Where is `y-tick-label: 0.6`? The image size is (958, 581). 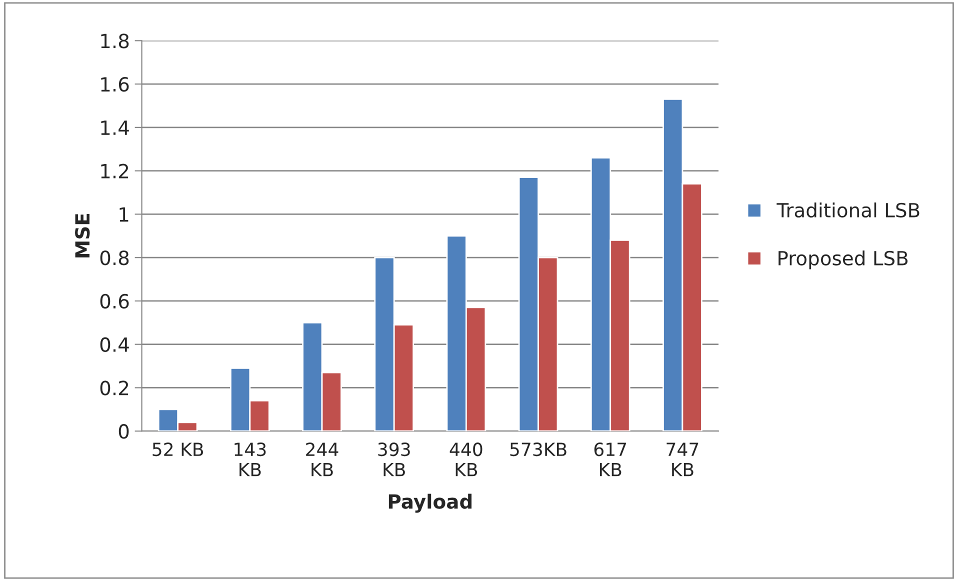
y-tick-label: 0.6 is located at coordinates (114, 301).